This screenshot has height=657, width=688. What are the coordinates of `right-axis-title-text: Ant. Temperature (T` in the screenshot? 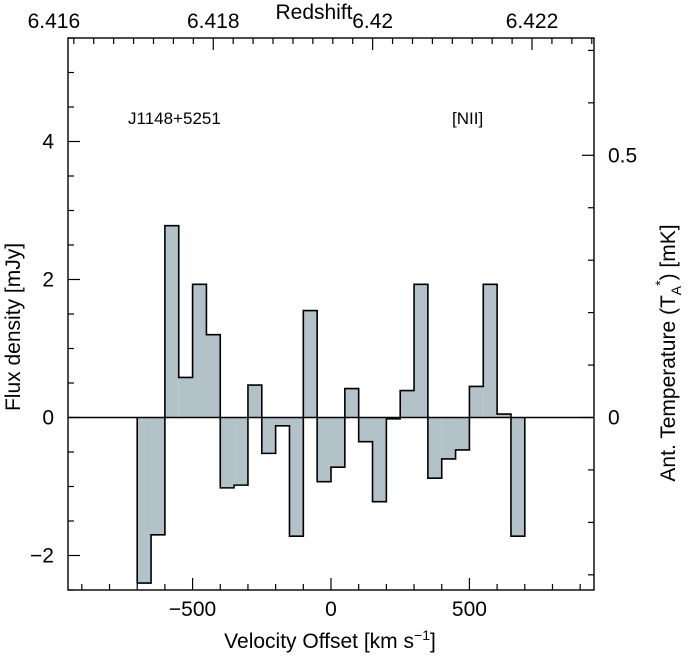 It's located at (668, 388).